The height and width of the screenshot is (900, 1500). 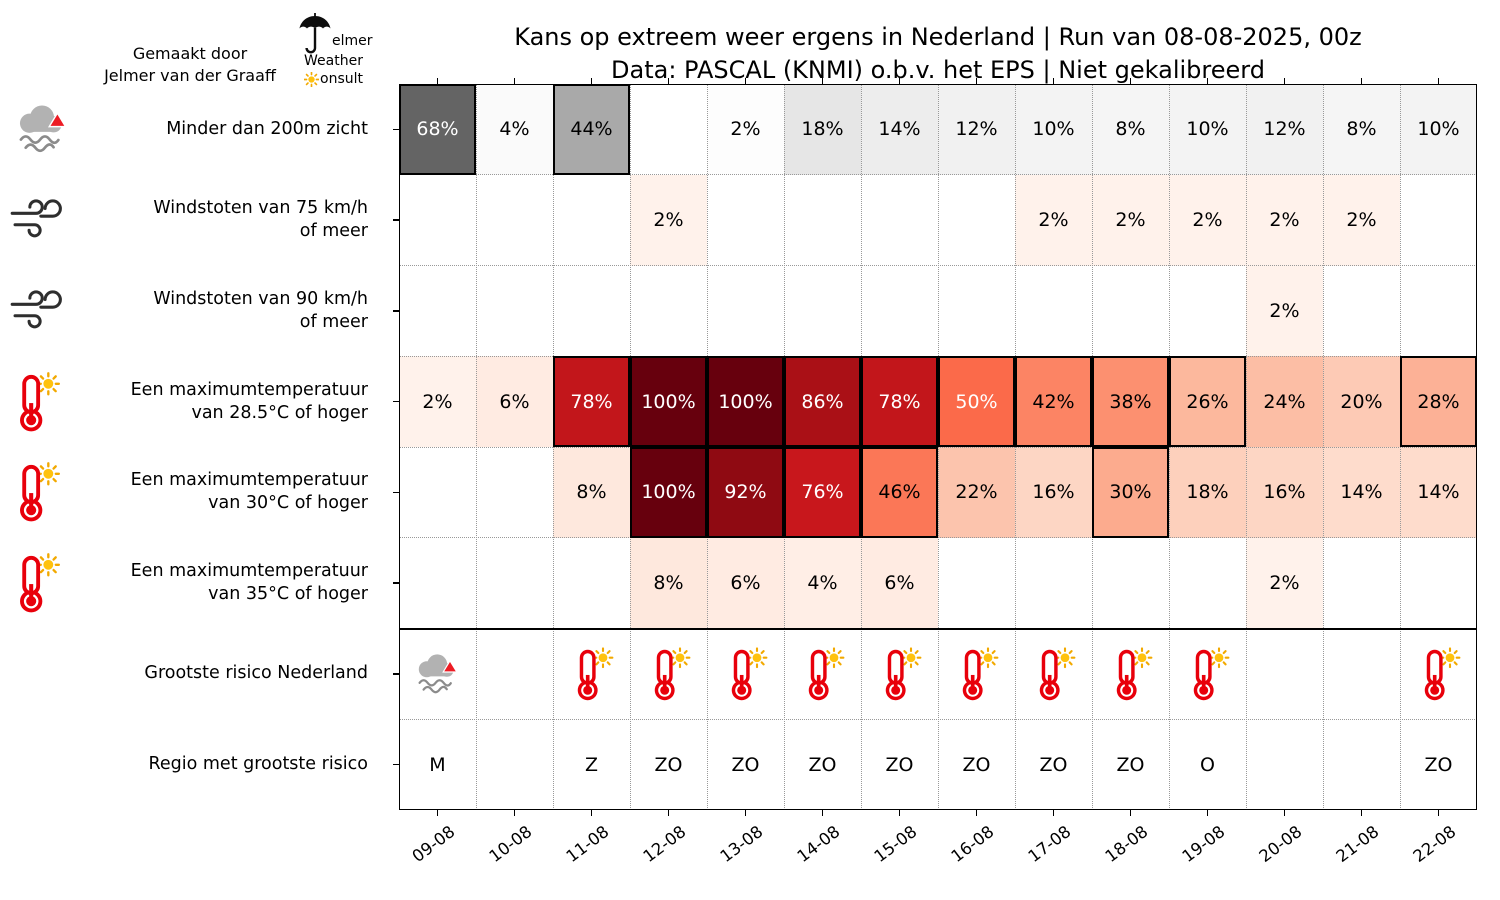 What do you see at coordinates (438, 674) in the screenshot?
I see `risk-fog-icon` at bounding box center [438, 674].